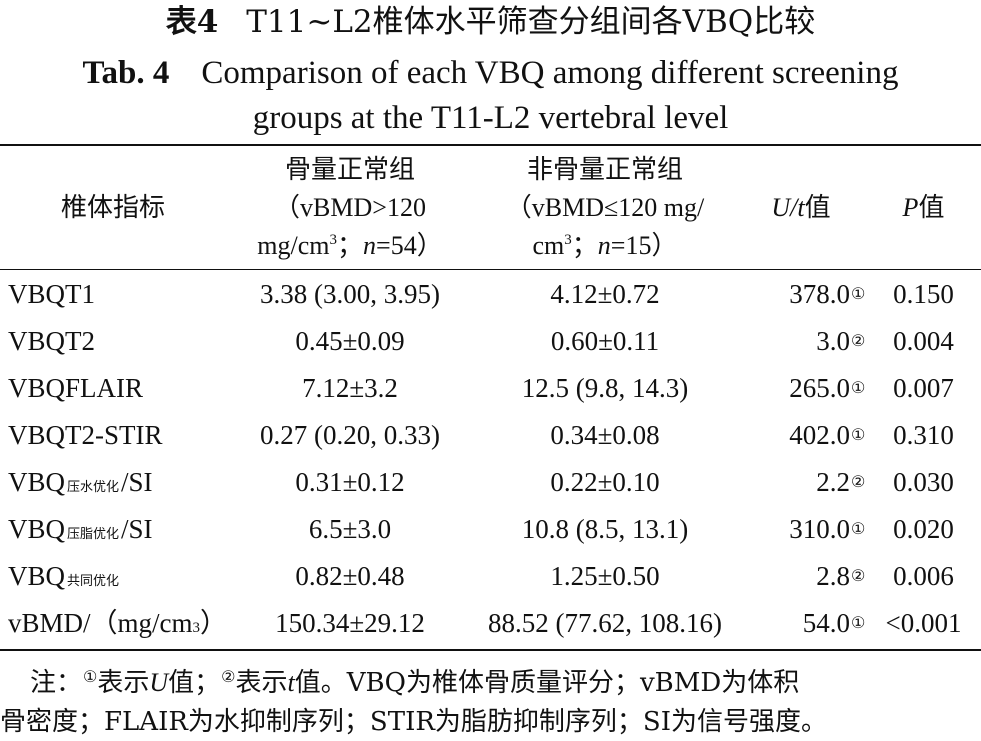  Describe the element at coordinates (923, 623) in the screenshot. I see `cell-p-value: <0.001` at that location.